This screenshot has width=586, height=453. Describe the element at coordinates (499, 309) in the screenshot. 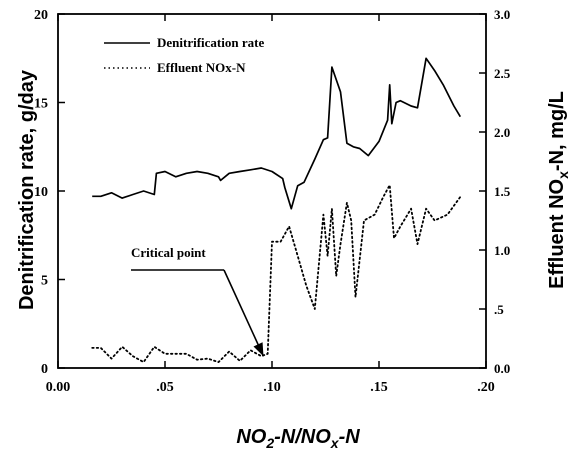

I see `y-right-tick-label: .5` at that location.